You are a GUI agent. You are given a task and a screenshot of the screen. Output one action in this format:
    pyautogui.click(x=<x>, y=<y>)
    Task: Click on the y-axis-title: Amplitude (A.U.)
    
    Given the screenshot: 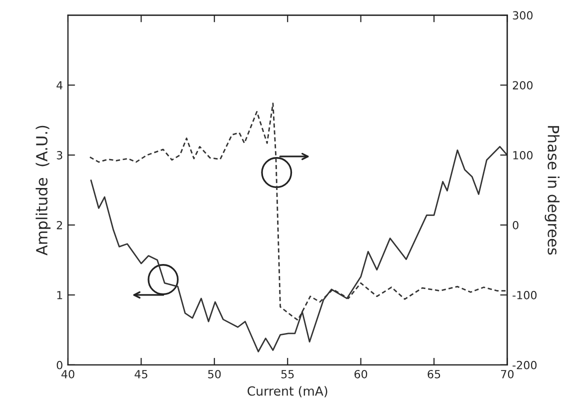 What is the action you would take?
    pyautogui.click(x=43, y=191)
    